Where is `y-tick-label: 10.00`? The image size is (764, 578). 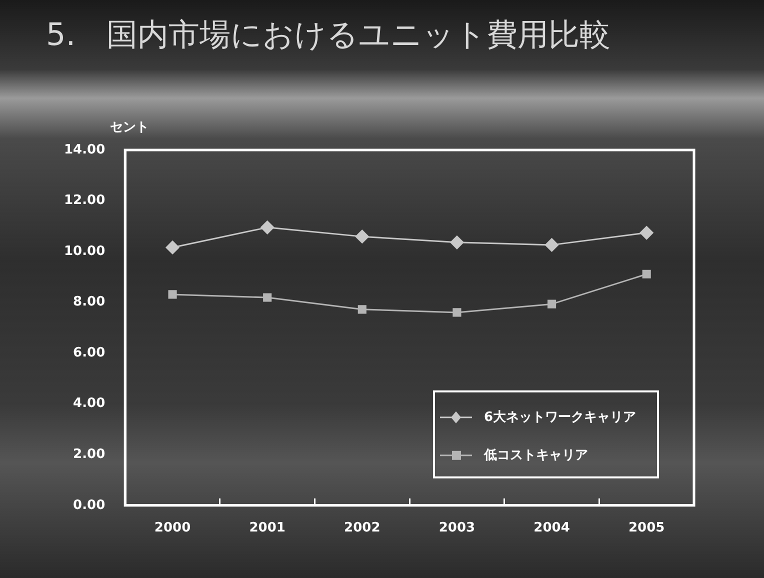
y-tick-label: 10.00 is located at coordinates (85, 251).